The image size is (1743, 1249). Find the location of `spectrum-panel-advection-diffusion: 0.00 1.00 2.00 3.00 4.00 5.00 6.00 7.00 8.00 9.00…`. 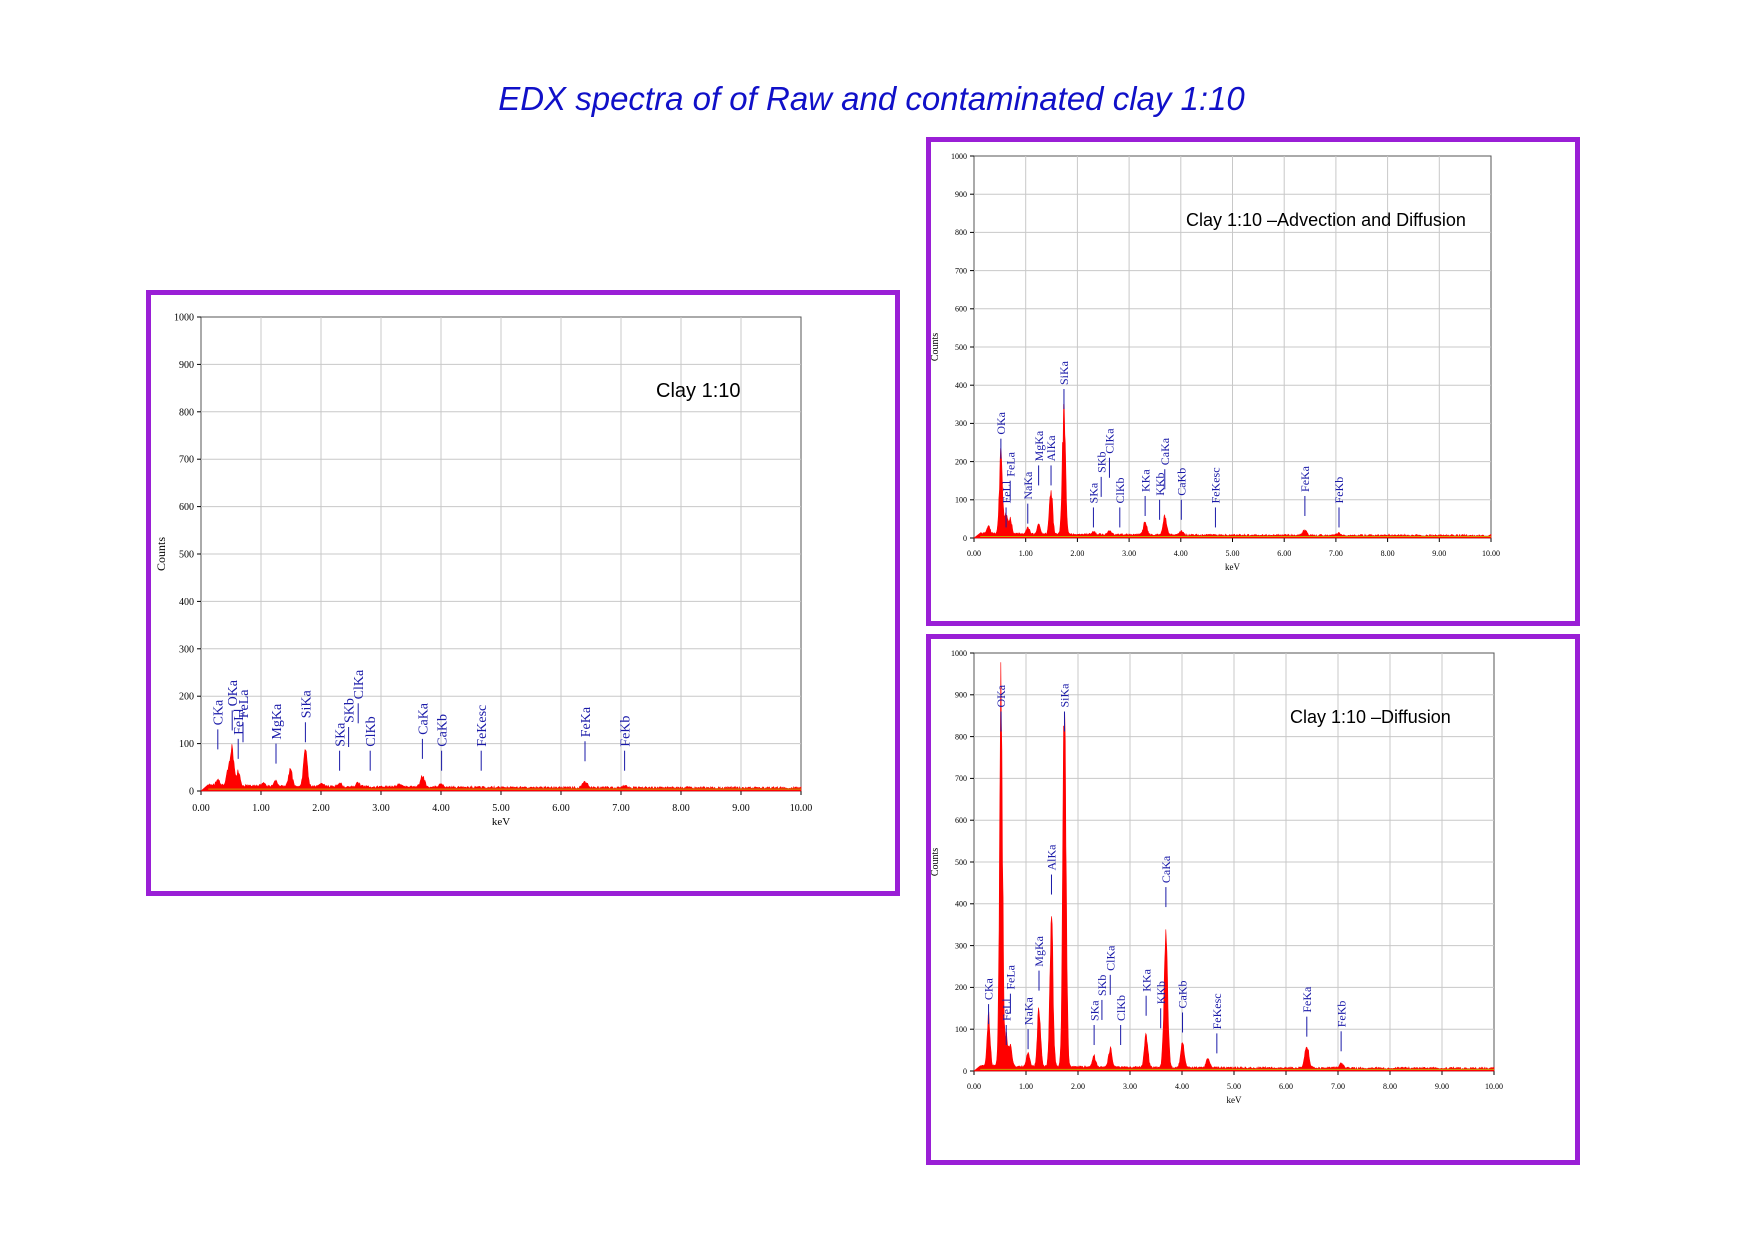

spectrum-panel-advection-diffusion: 0.00 1.00 2.00 3.00 4.00 5.00 6.00 7.00 8.00 9.00… is located at coordinates (1253, 381).